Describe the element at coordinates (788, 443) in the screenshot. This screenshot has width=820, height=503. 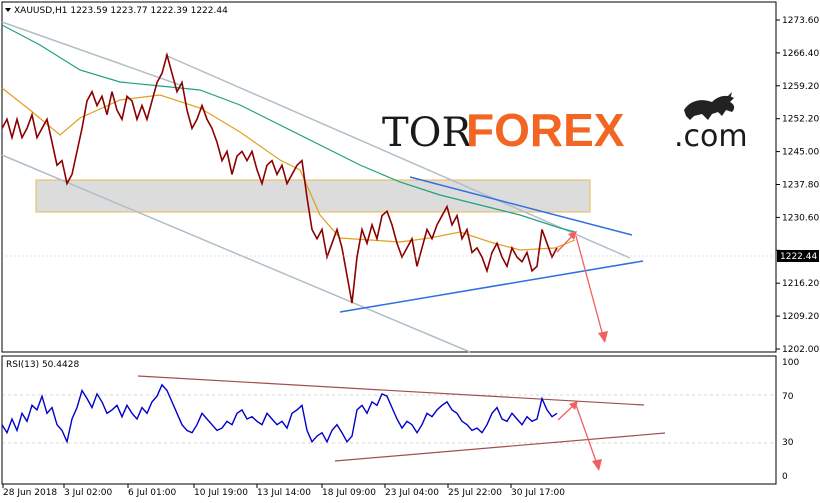
I see `rsi-tick-label: 30` at that location.